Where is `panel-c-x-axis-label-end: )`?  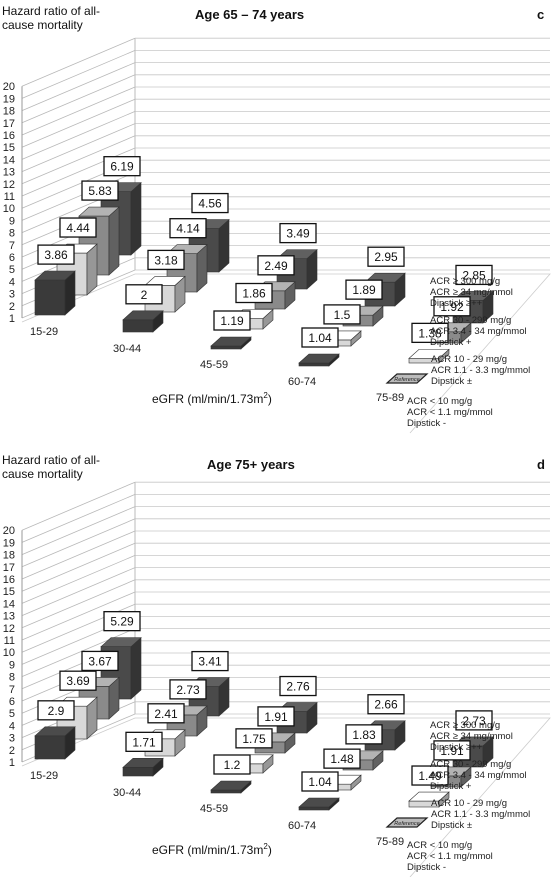 panel-c-x-axis-label-end: ) is located at coordinates (269, 399).